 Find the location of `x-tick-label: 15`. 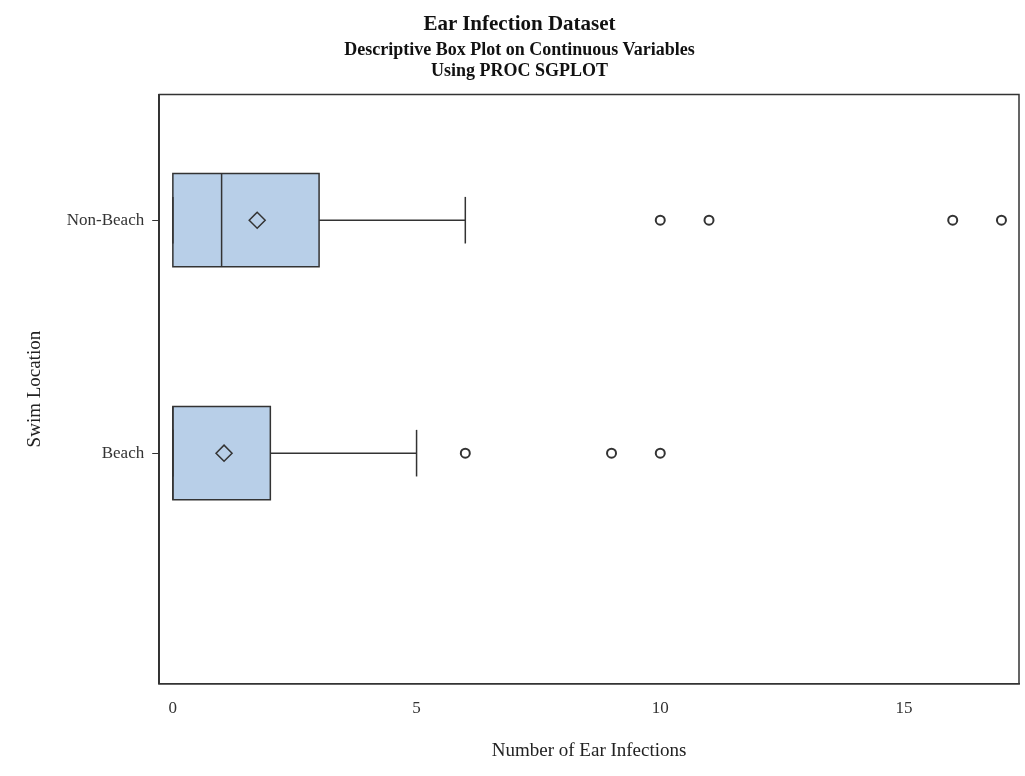

x-tick-label: 15 is located at coordinates (904, 708).